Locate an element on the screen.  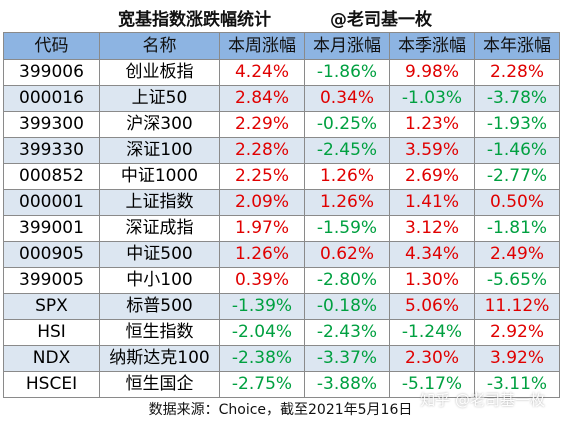
data-source-note: 数据来源：Choice，截至2021年5月16日 is located at coordinates (280, 410).